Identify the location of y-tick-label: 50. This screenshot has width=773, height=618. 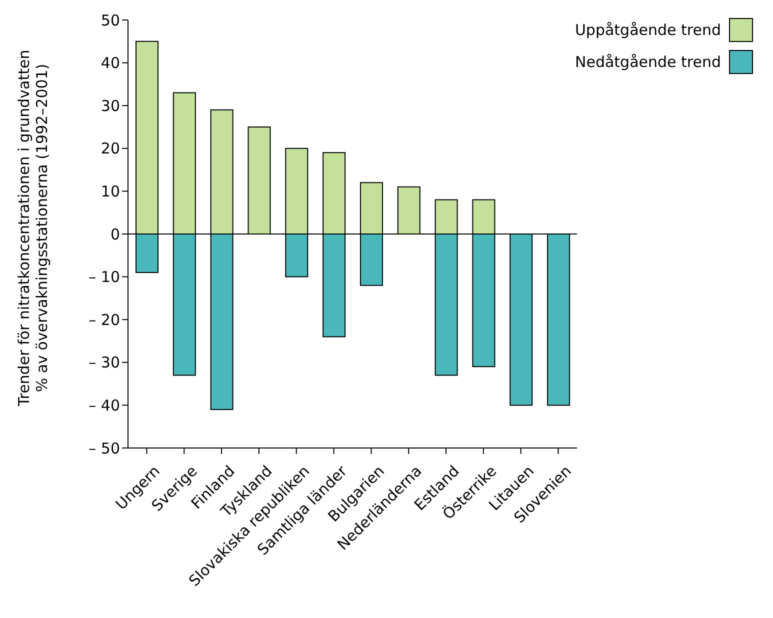
(110, 20).